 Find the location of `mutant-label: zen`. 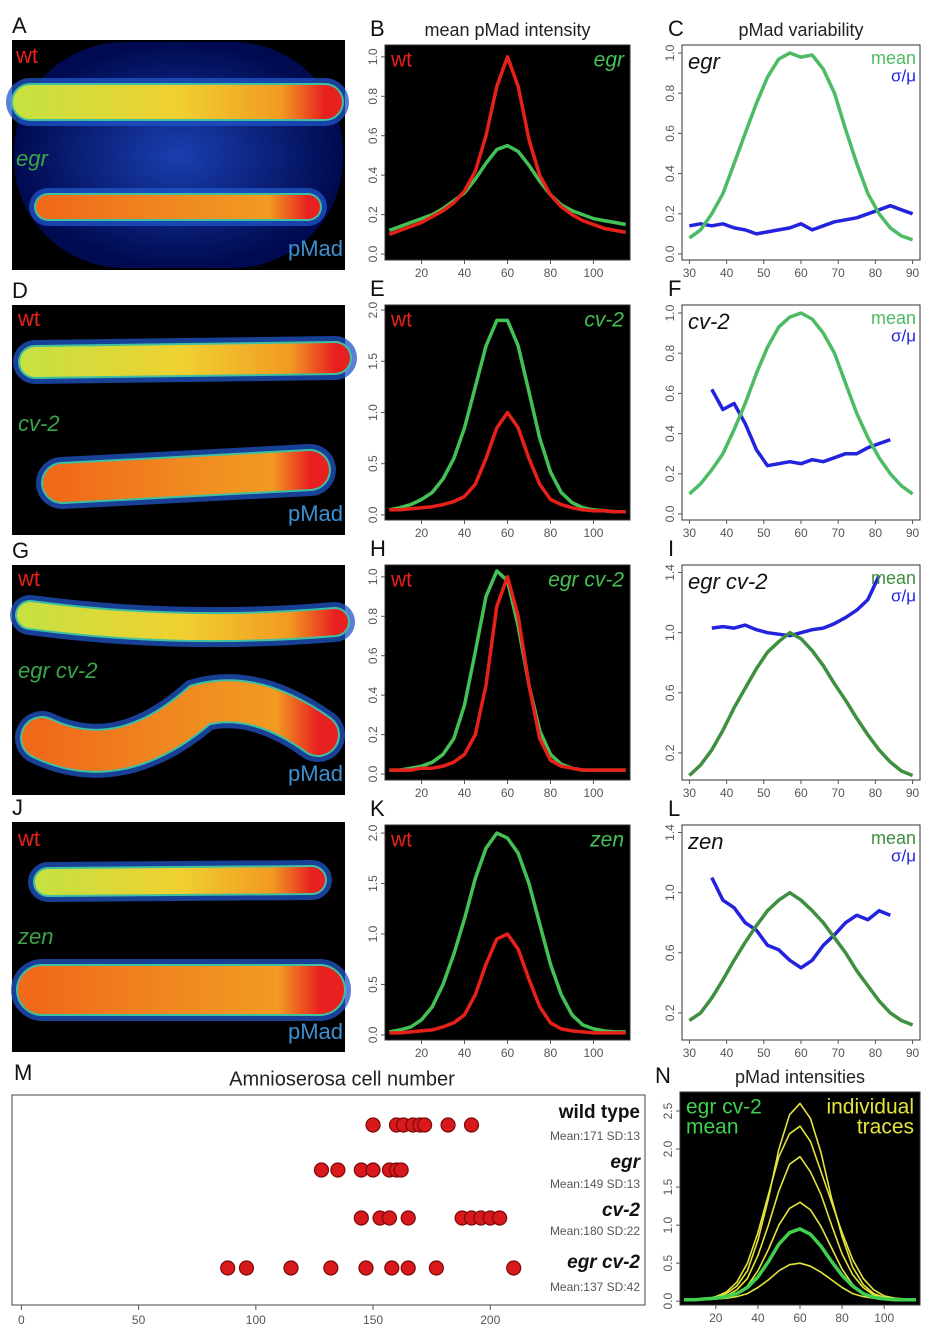

mutant-label: zen is located at coordinates (35, 936).